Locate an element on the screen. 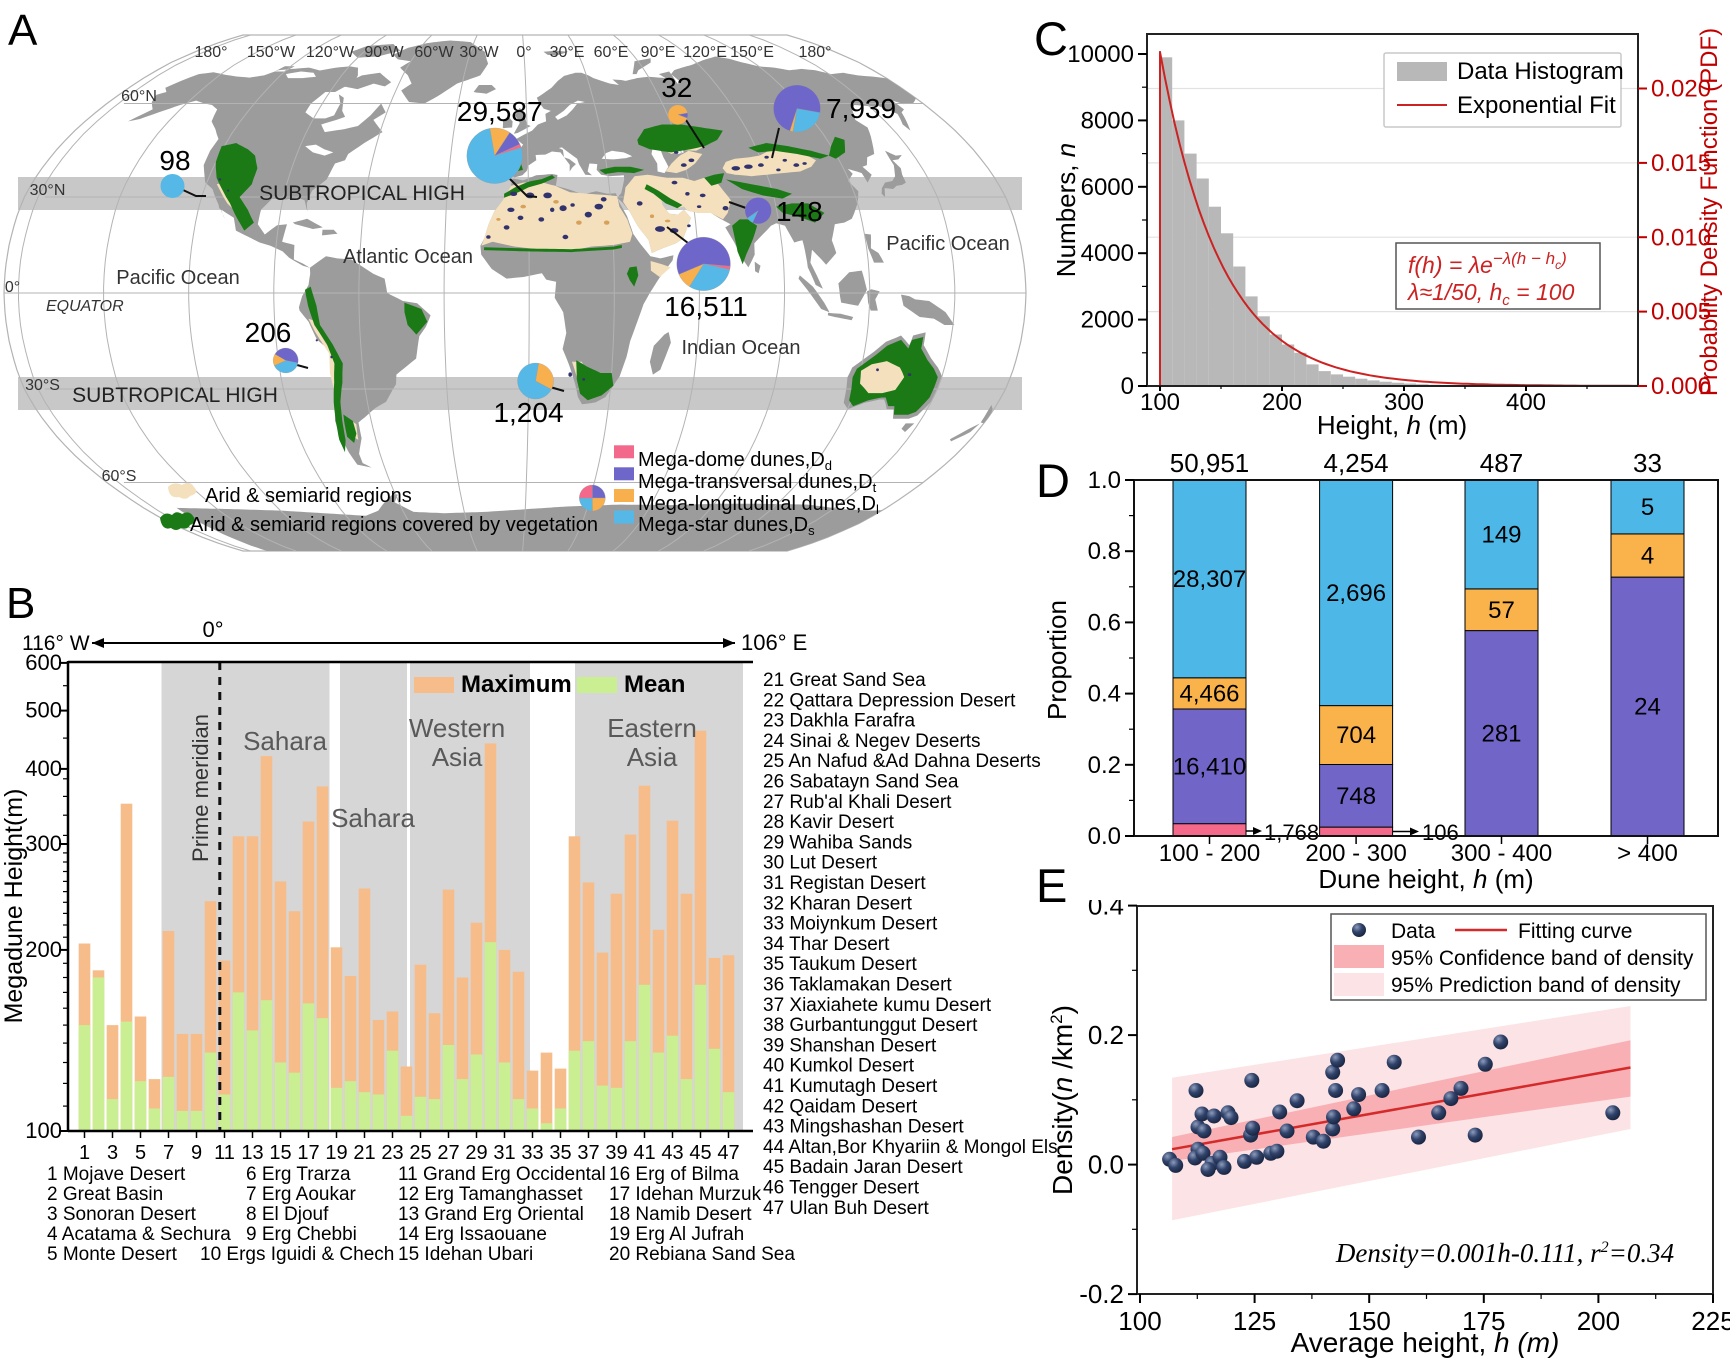  svg-text: 43 is located at coordinates (672, 1153).